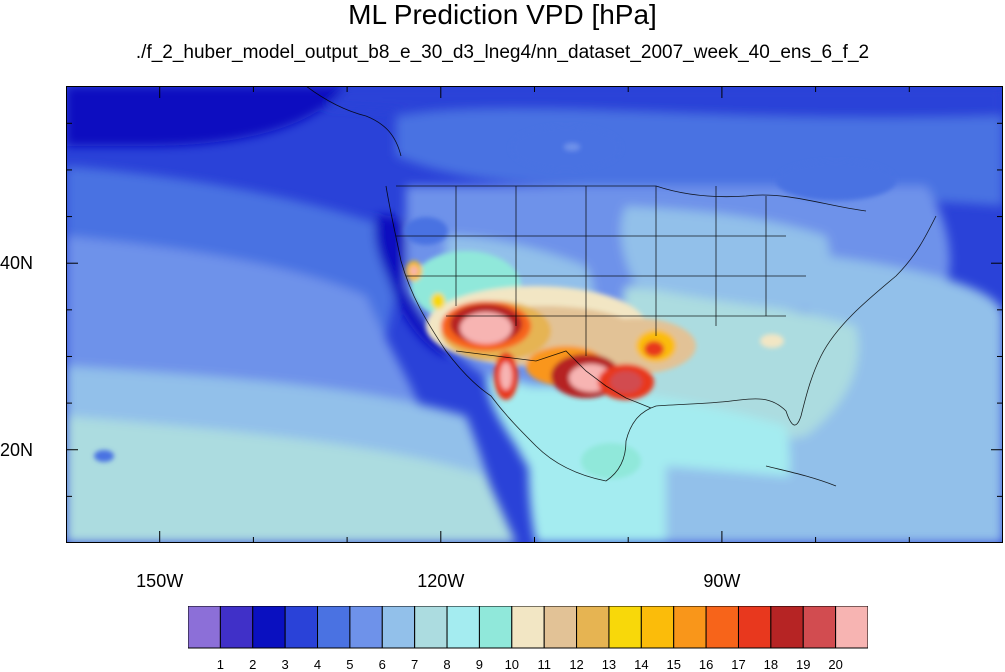 The image size is (1005, 672). I want to click on coastline-pacific, so click(496, 333).